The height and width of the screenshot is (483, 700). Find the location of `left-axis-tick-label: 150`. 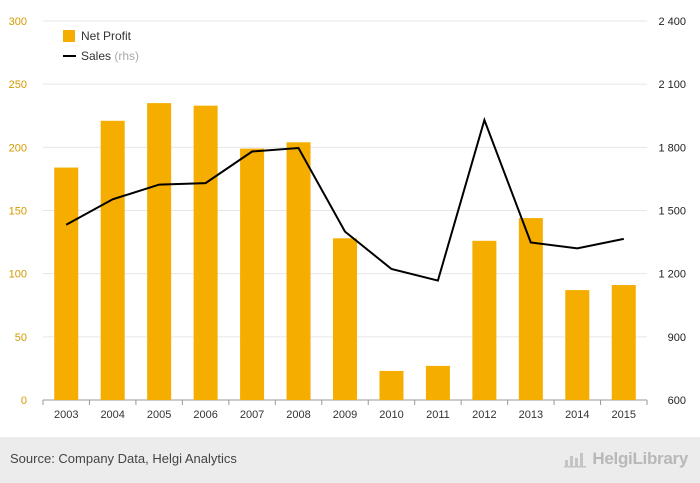

left-axis-tick-label: 150 is located at coordinates (18, 212).